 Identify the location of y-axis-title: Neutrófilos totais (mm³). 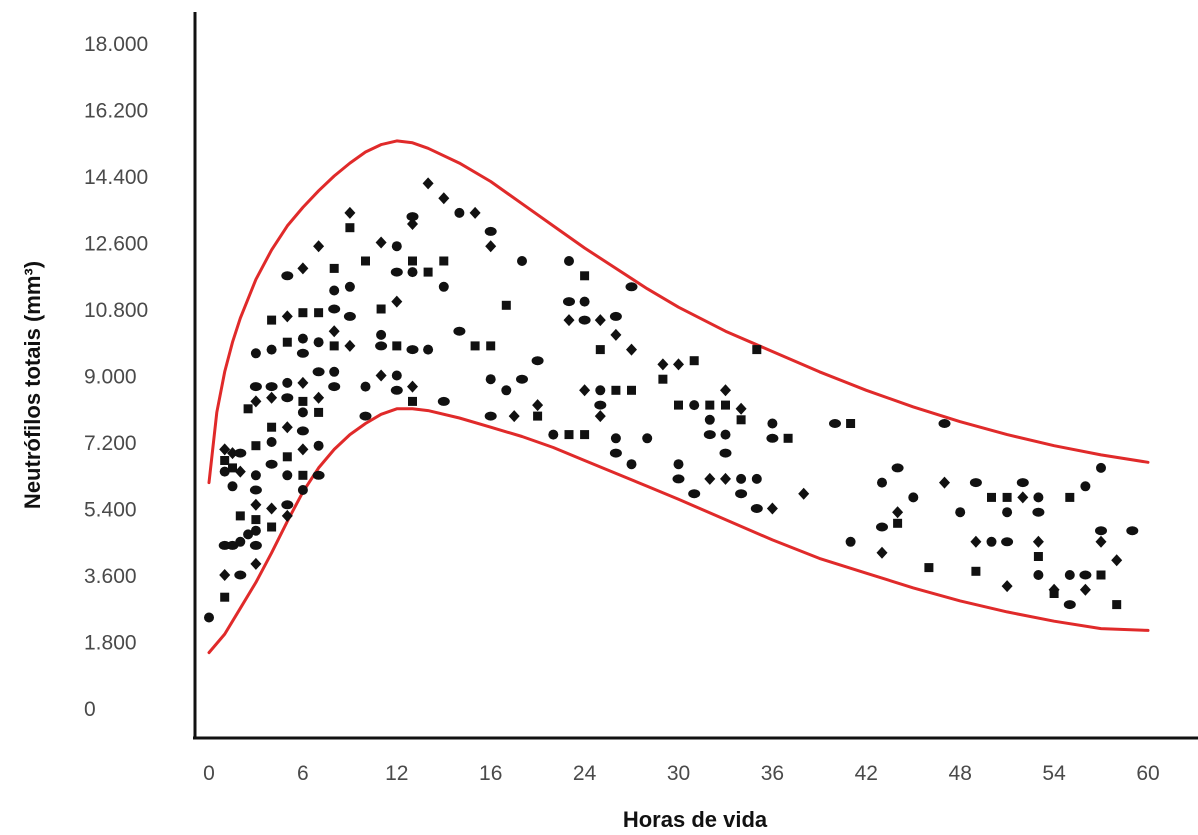
(32, 385).